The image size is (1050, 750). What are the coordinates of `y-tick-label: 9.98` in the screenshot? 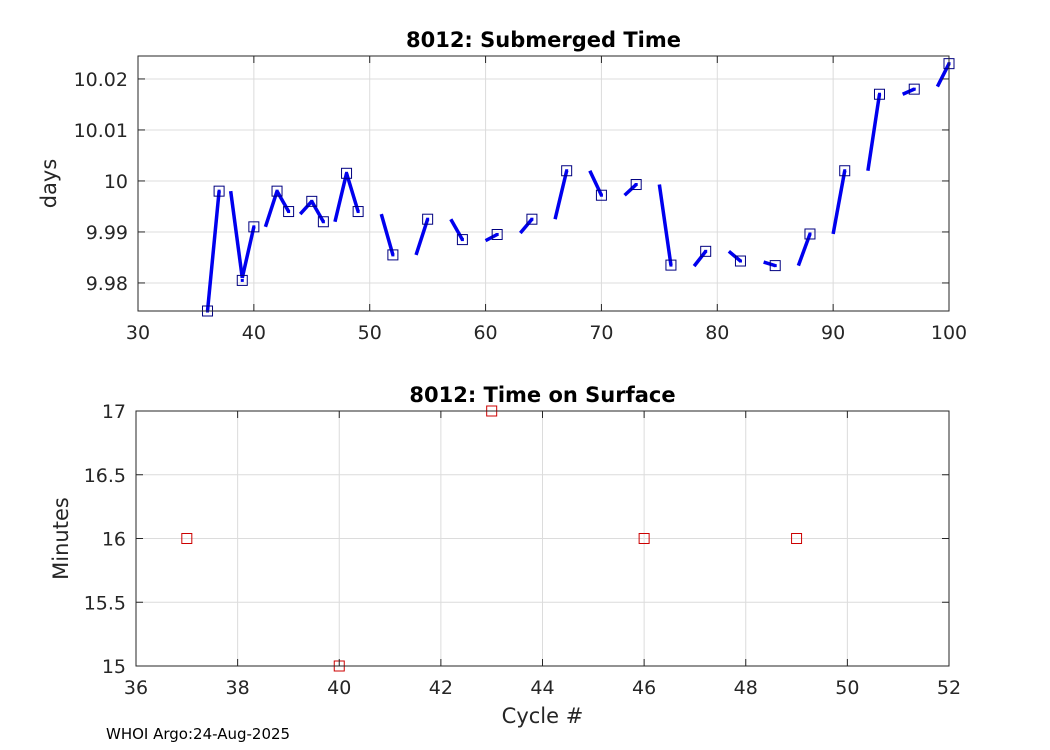 It's located at (107, 284).